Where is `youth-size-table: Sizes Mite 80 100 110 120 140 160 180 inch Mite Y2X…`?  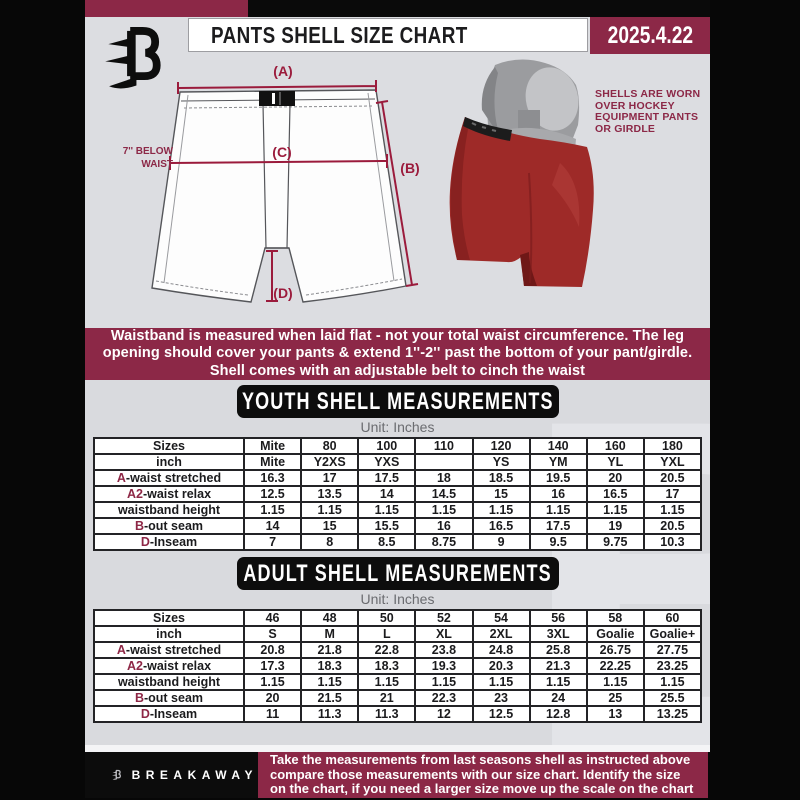
youth-size-table: Sizes Mite 80 100 110 120 140 160 180 inch Mite Y2X… is located at coordinates (398, 494).